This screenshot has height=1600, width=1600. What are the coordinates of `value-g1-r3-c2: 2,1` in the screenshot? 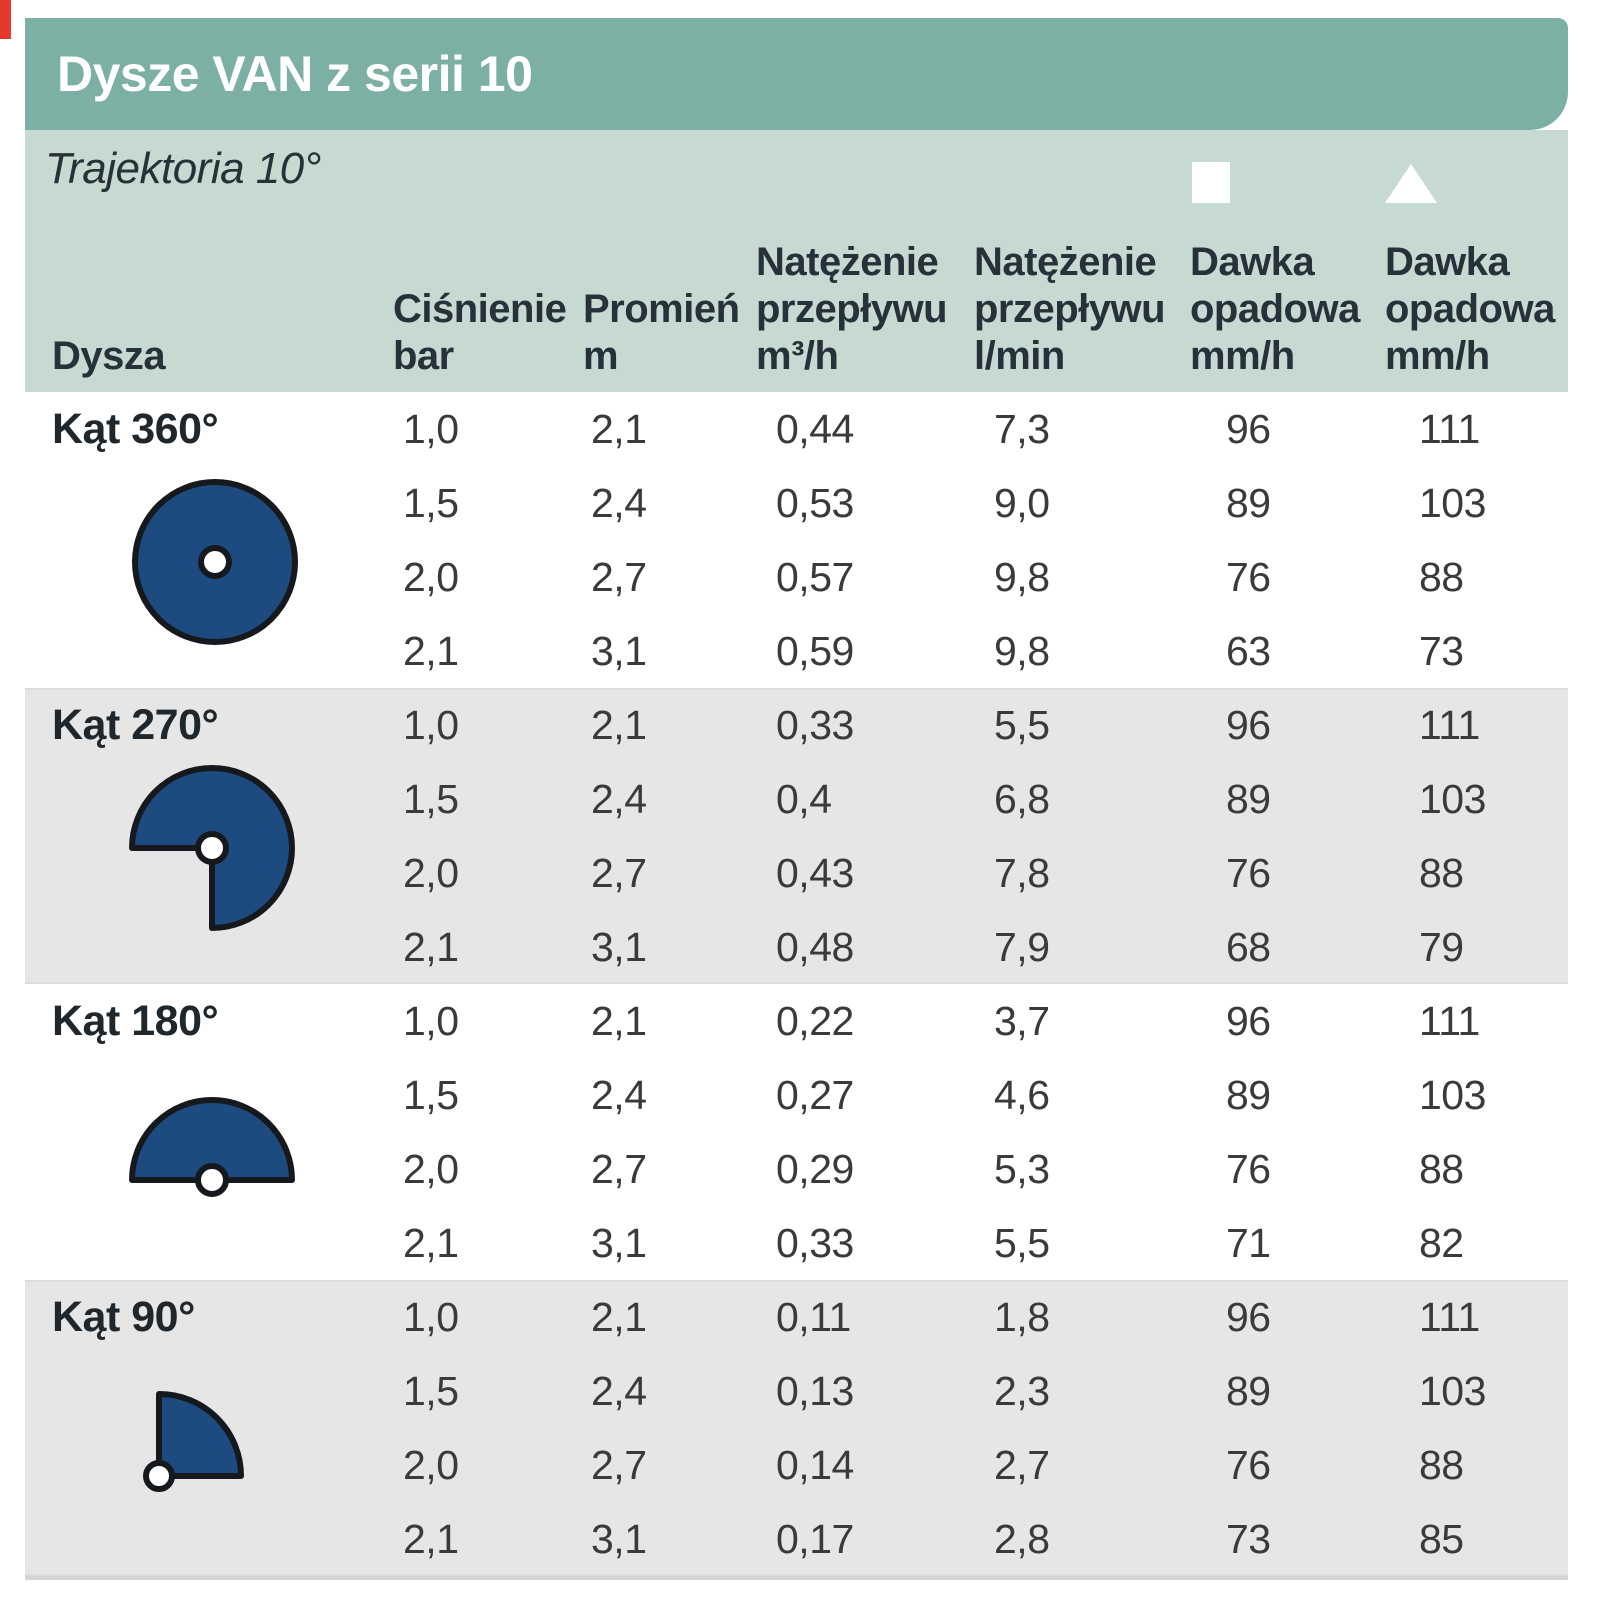 It's located at (431, 946).